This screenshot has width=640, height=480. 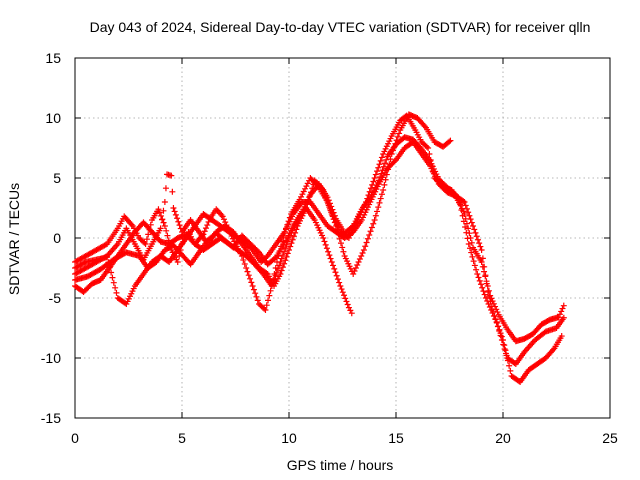 I want to click on y-tick-label: 0, so click(x=57, y=238).